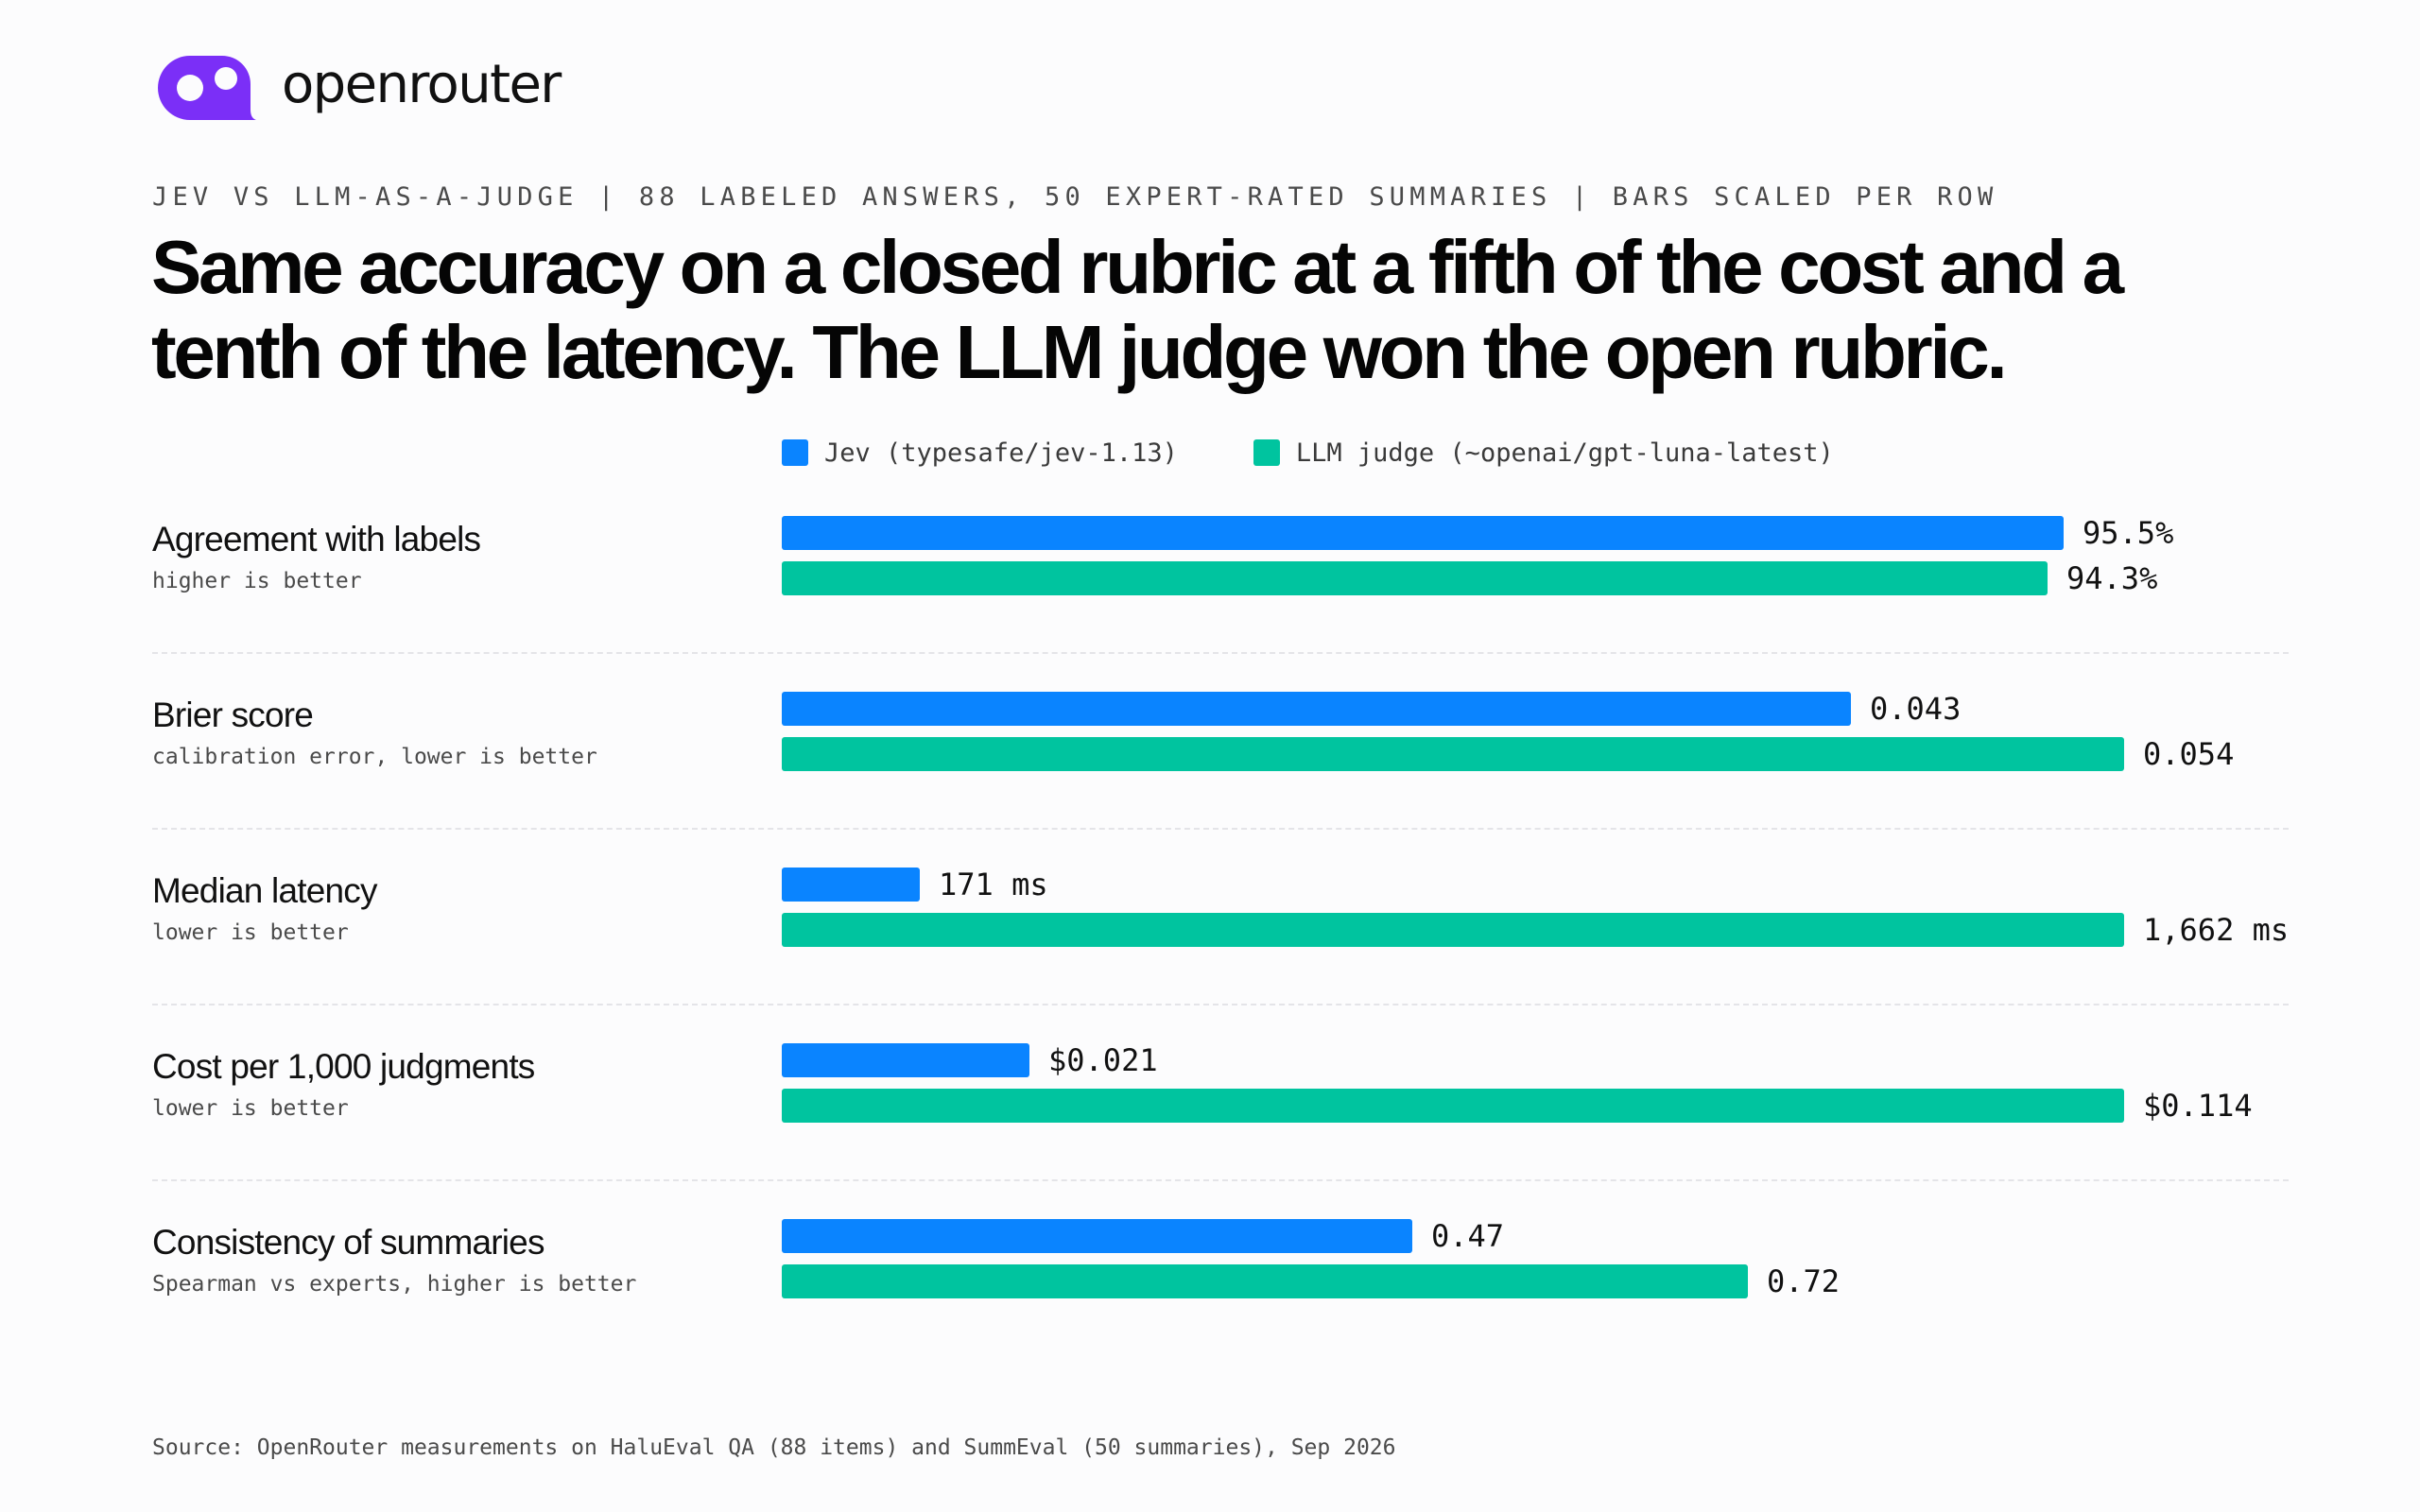 The height and width of the screenshot is (1512, 2420). What do you see at coordinates (1267, 452) in the screenshot?
I see `legend-swatch-llm` at bounding box center [1267, 452].